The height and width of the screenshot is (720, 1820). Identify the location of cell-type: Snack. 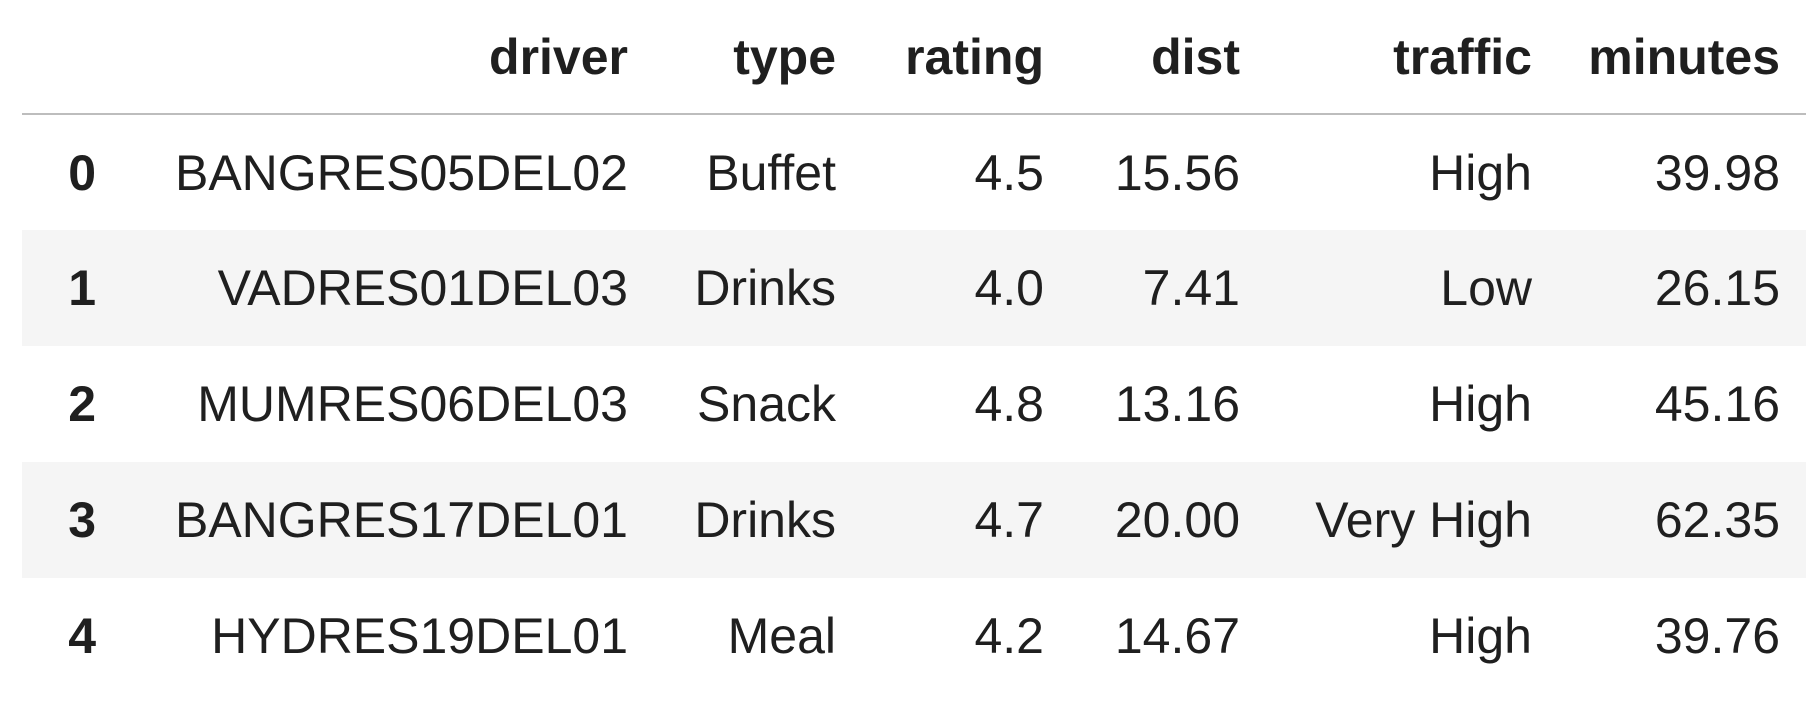
(766, 404).